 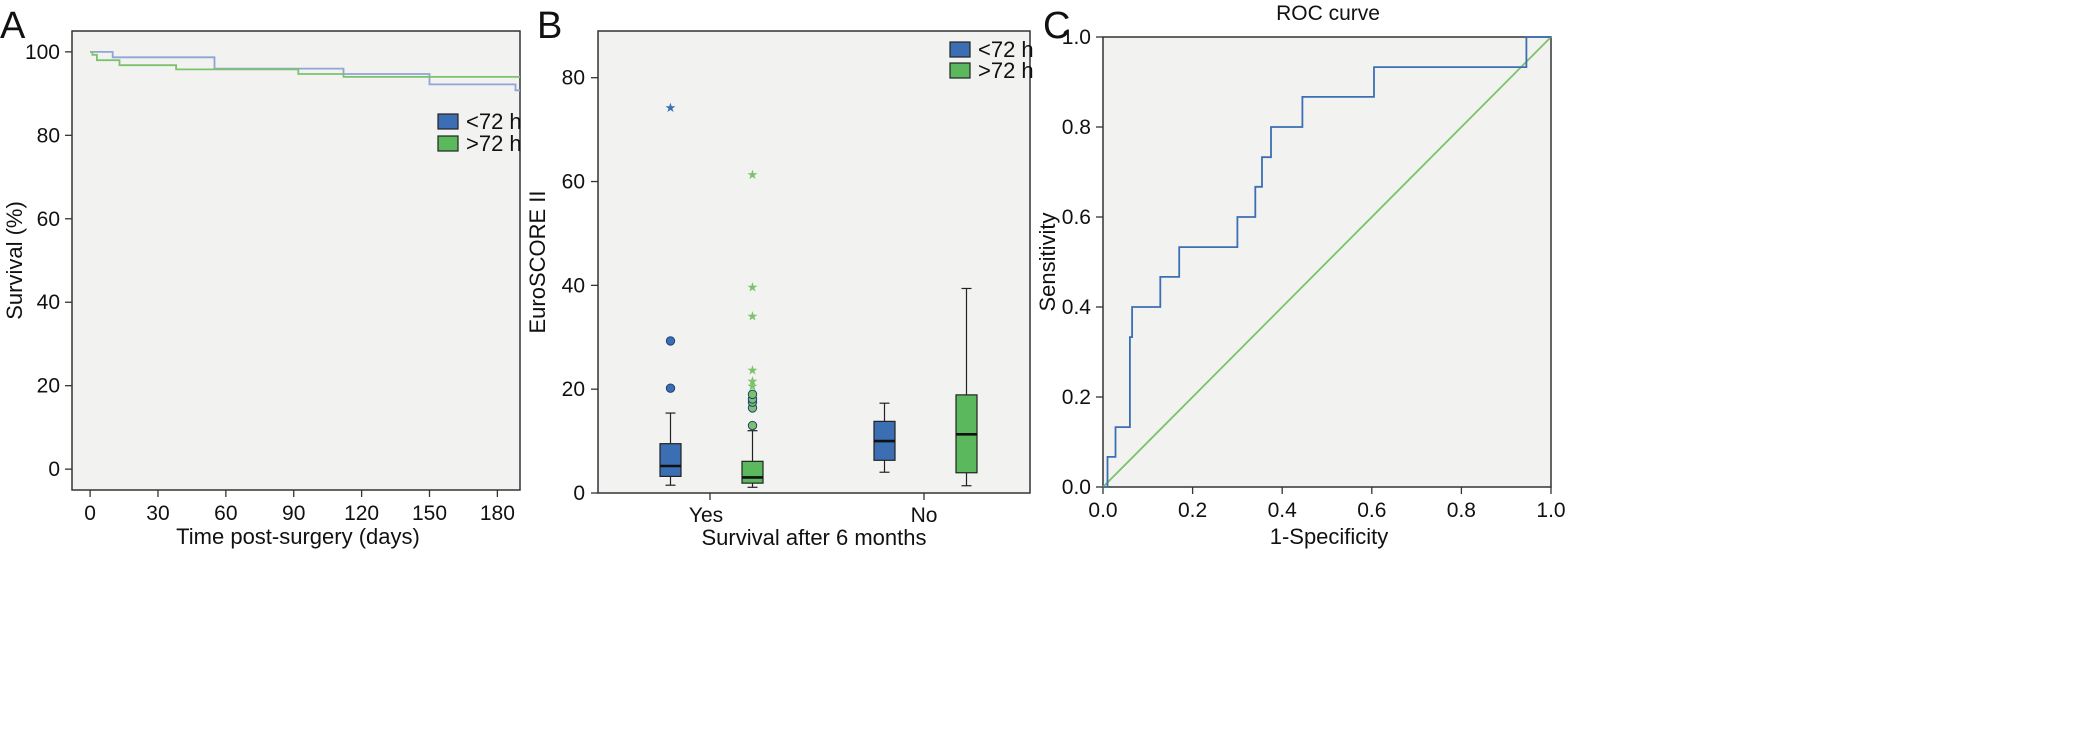 I want to click on legend-label-b: >72 h, so click(x=1006, y=70).